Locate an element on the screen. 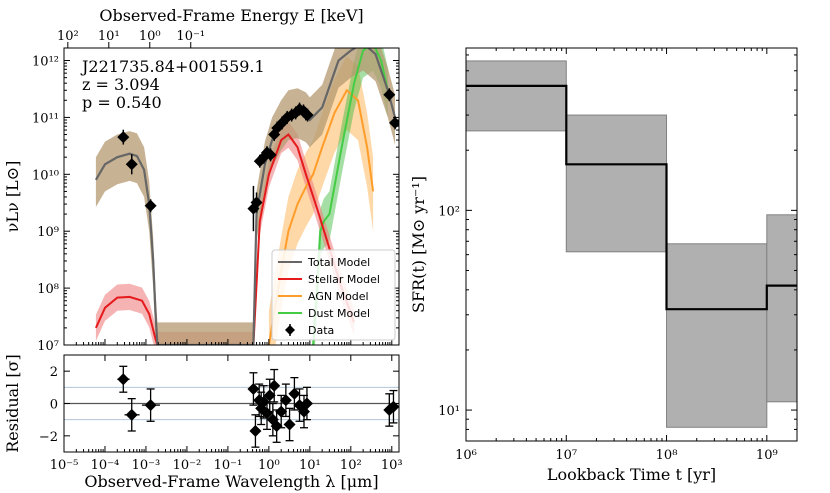 This screenshot has width=830, height=493. sed-y-tick-label: 10⁷ is located at coordinates (48, 346).